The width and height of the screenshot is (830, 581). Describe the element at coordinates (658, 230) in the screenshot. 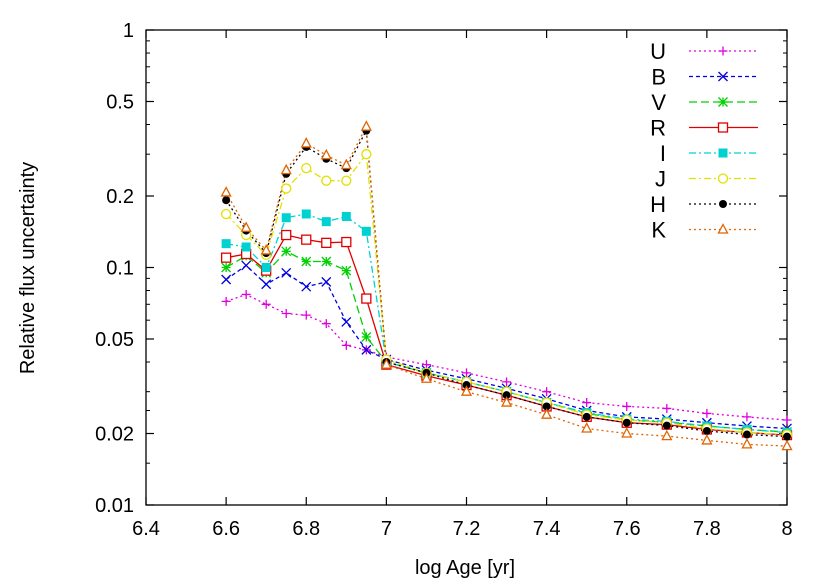

I see `legend-label-K: K` at that location.